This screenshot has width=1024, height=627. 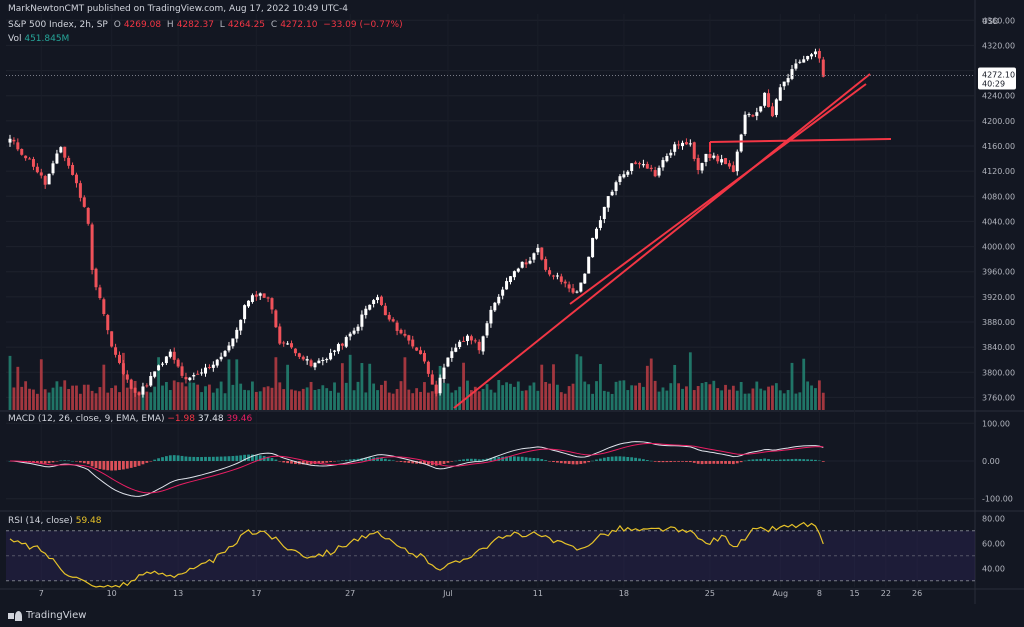 I want to click on countdown-label: 40:29, so click(x=993, y=84).